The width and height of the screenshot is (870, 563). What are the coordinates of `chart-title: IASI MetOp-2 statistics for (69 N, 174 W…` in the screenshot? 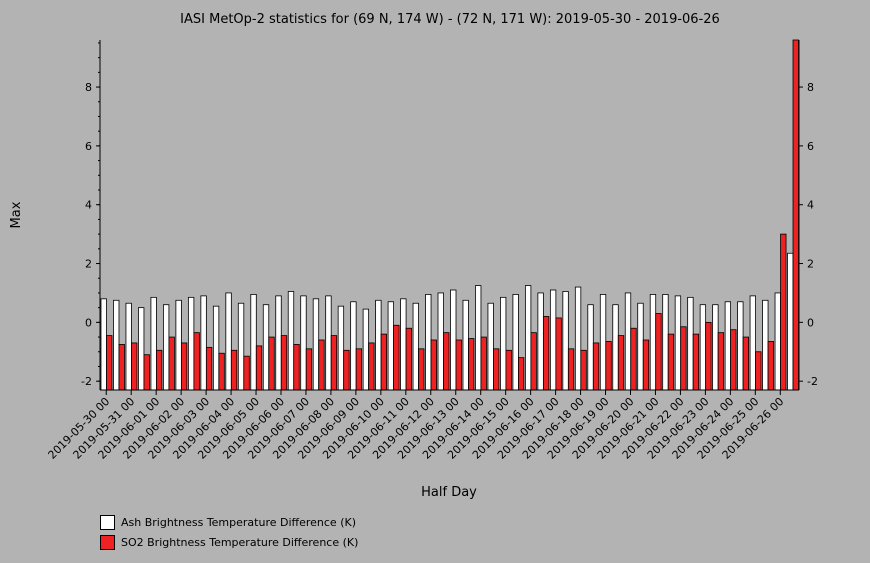 It's located at (450, 19).